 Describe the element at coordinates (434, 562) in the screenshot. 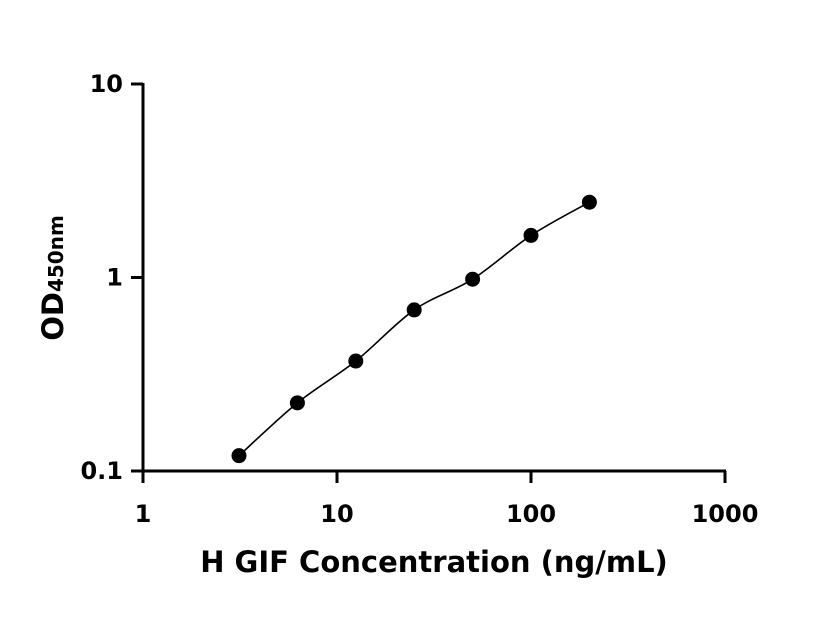

I see `x-axis-title: H GIF Concentration (ng/mL)` at that location.